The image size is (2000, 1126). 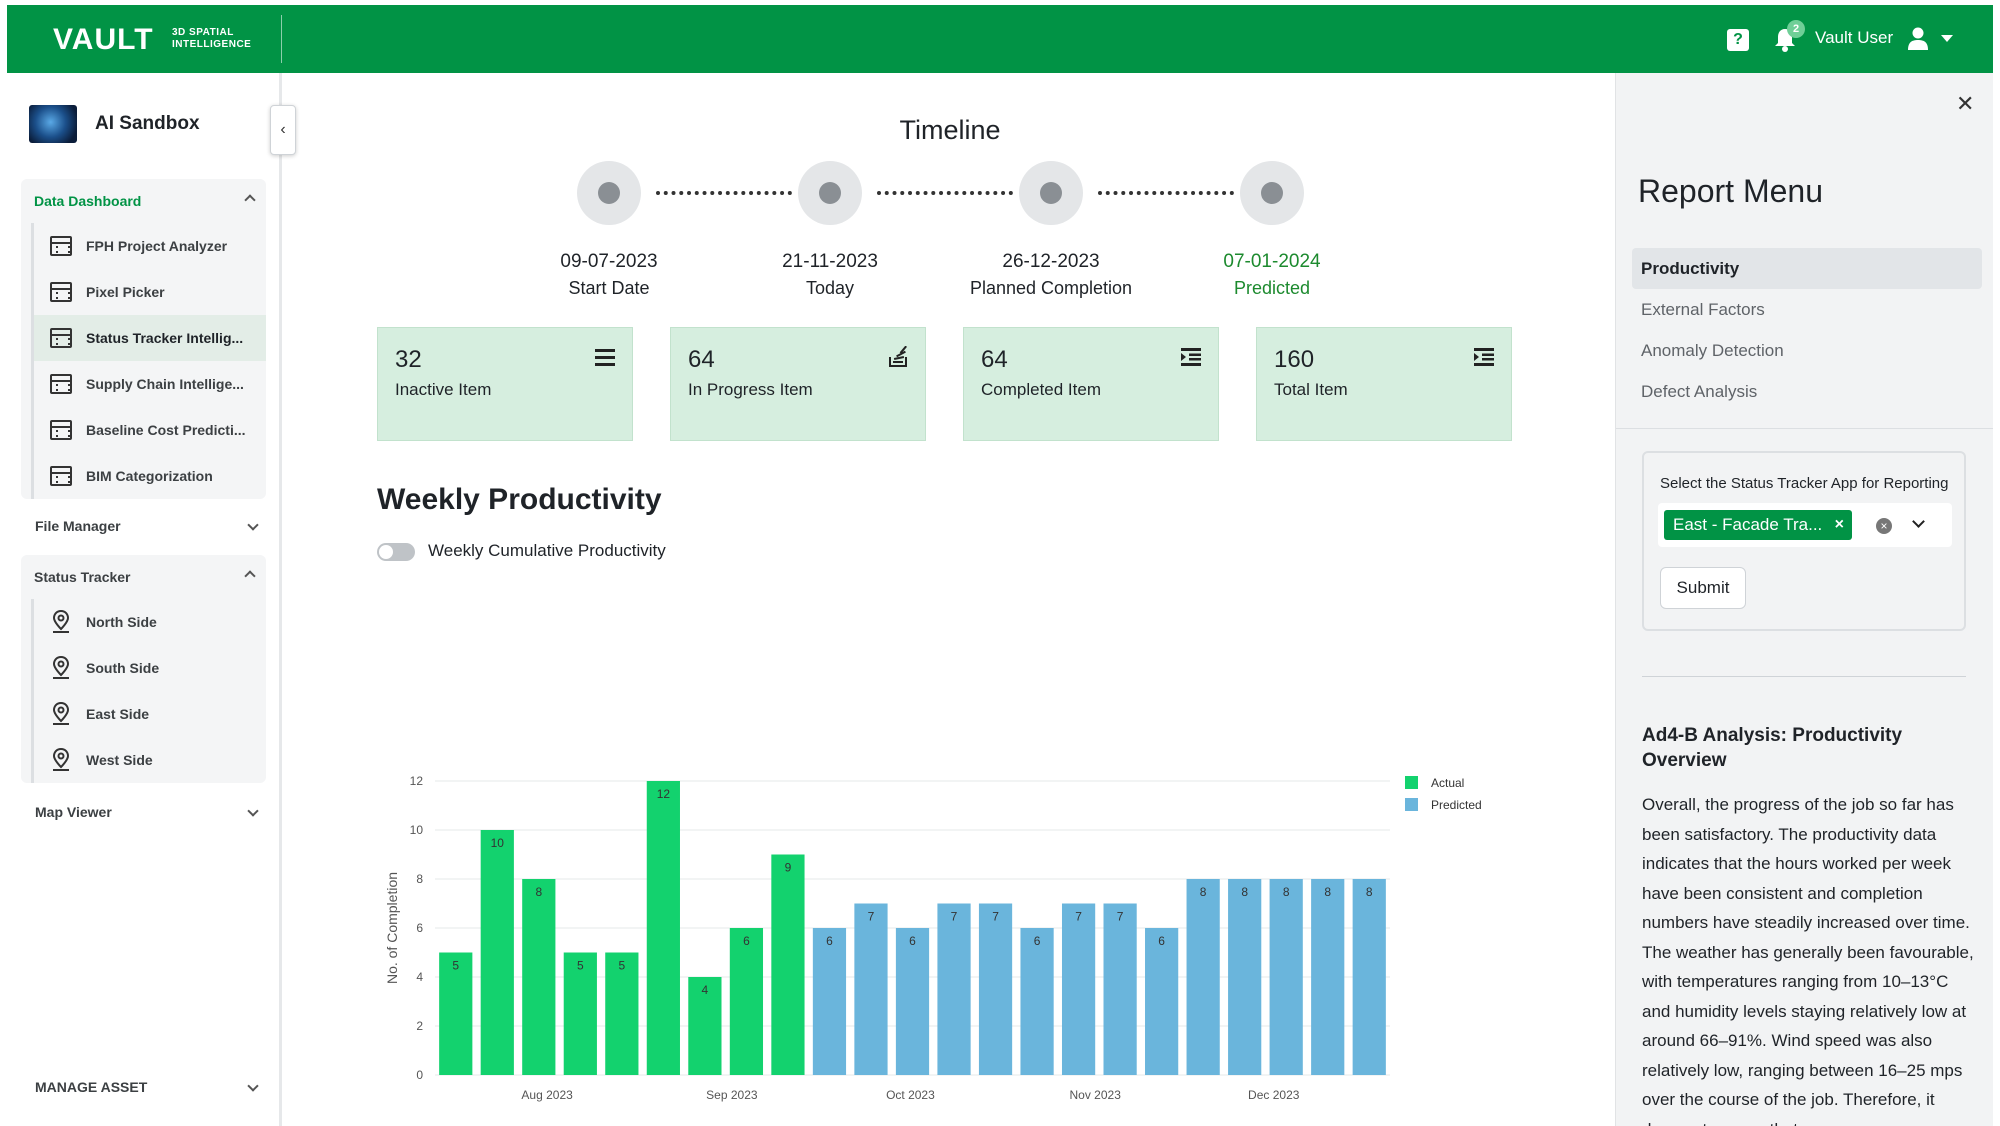 I want to click on sidebar-item-label: North Side, so click(x=121, y=622).